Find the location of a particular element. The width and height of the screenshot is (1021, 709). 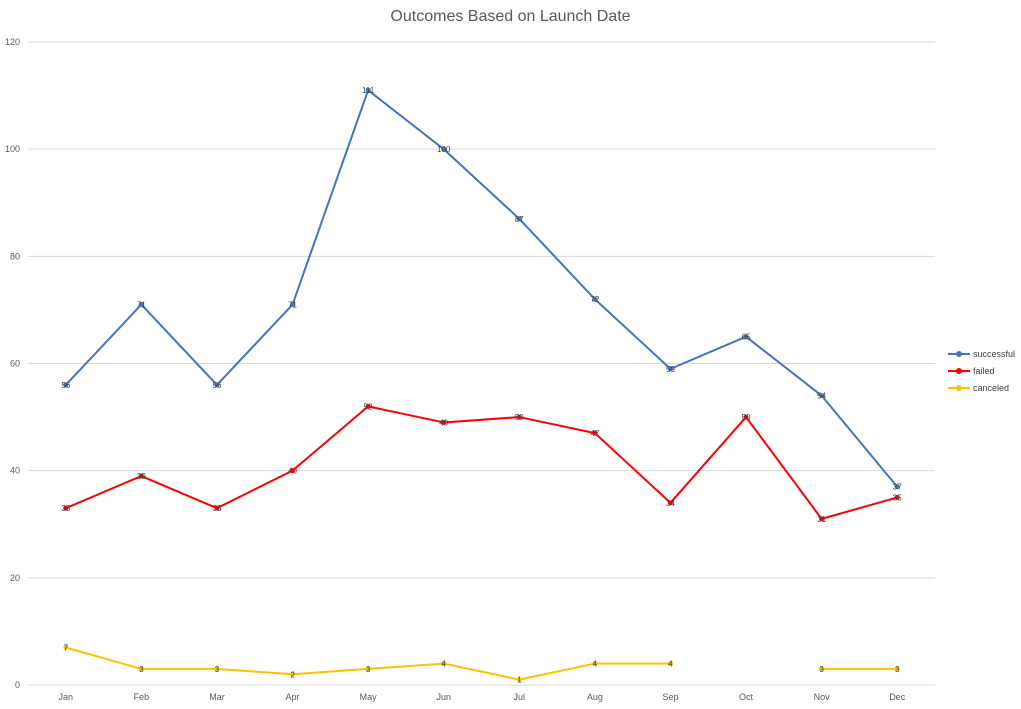

data-label-failed: 52 is located at coordinates (368, 406).